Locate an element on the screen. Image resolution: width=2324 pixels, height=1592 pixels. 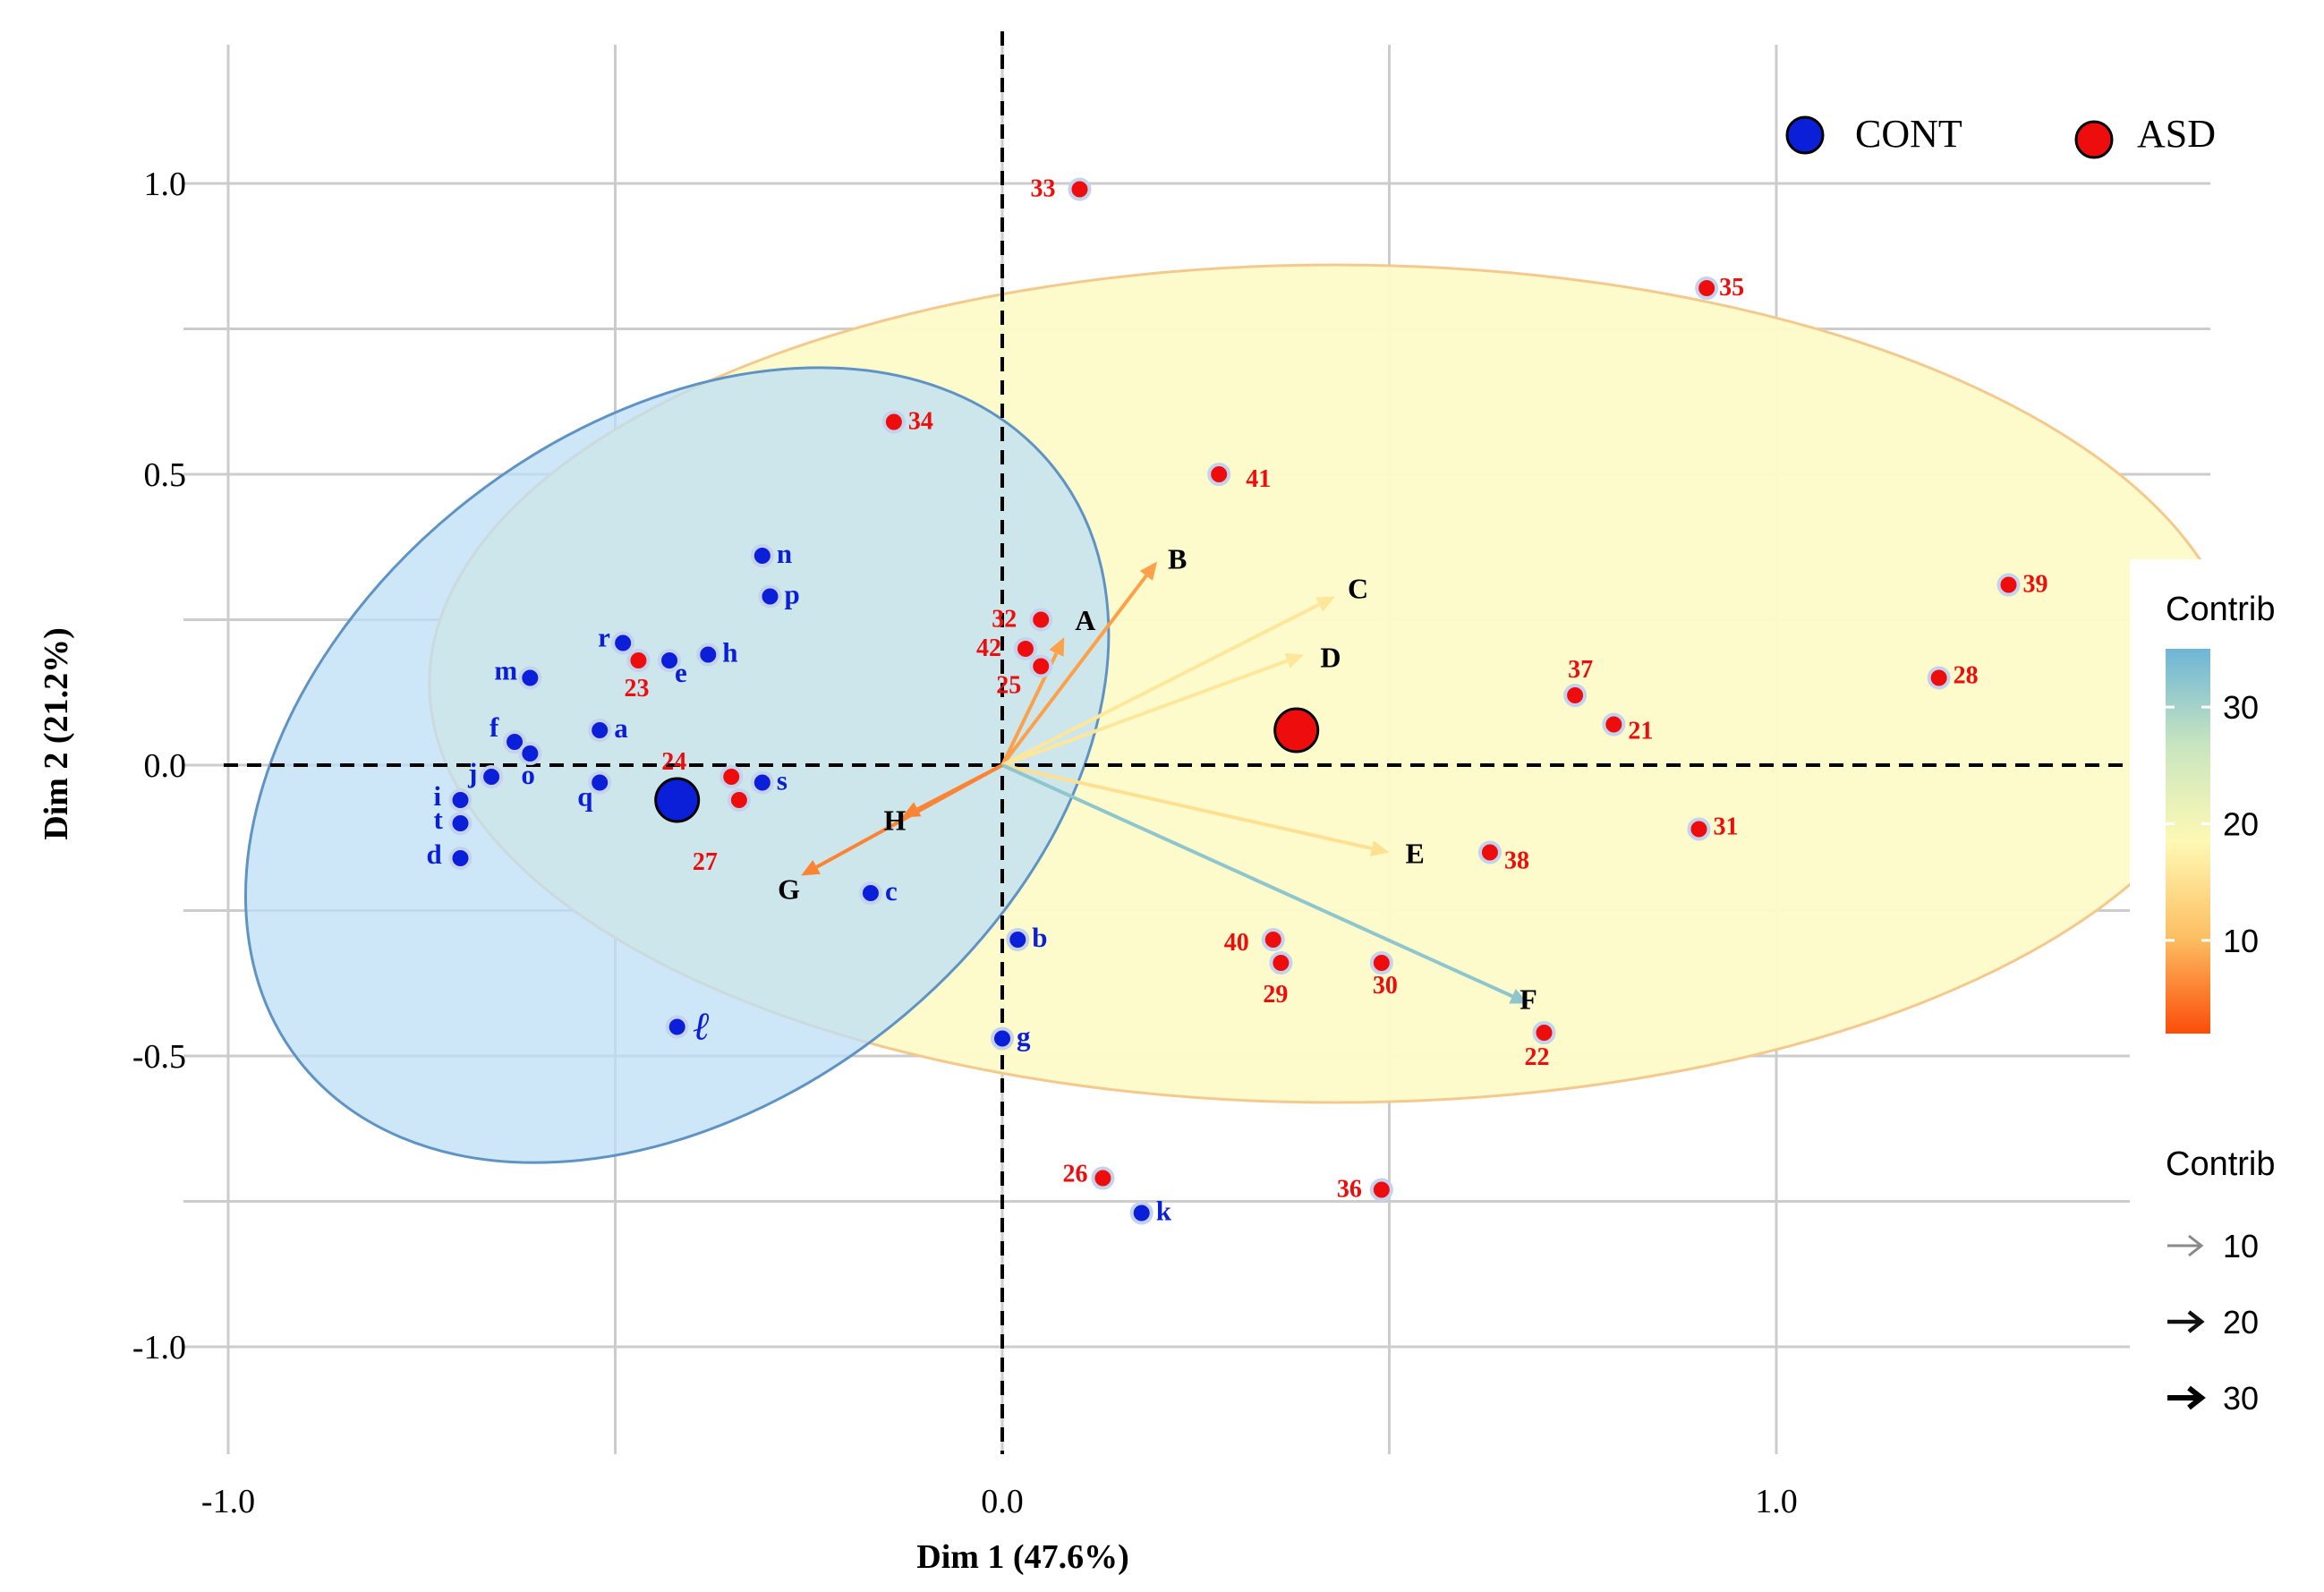
cont-point-label: e is located at coordinates (681, 672).